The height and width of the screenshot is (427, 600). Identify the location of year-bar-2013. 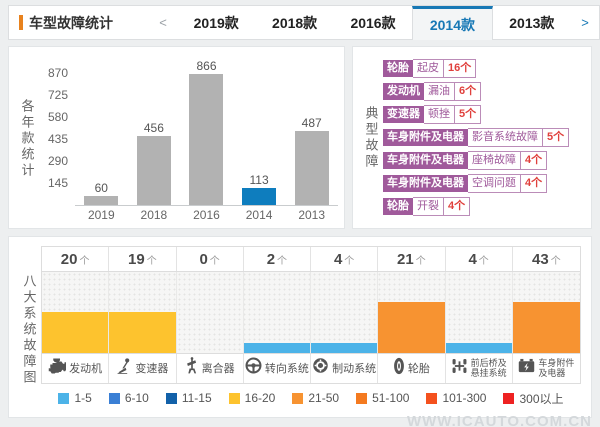
(311, 168).